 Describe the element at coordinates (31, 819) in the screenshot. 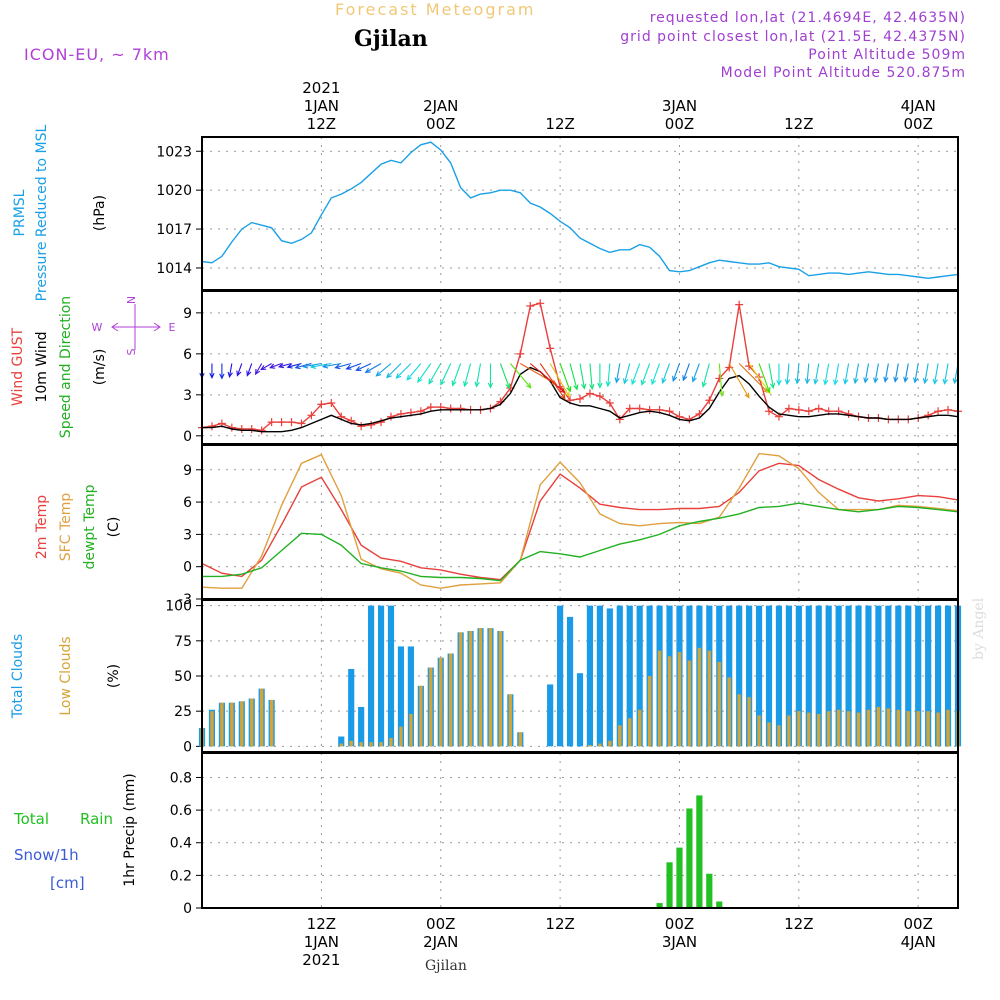

I see `precip-total-label: Total` at that location.